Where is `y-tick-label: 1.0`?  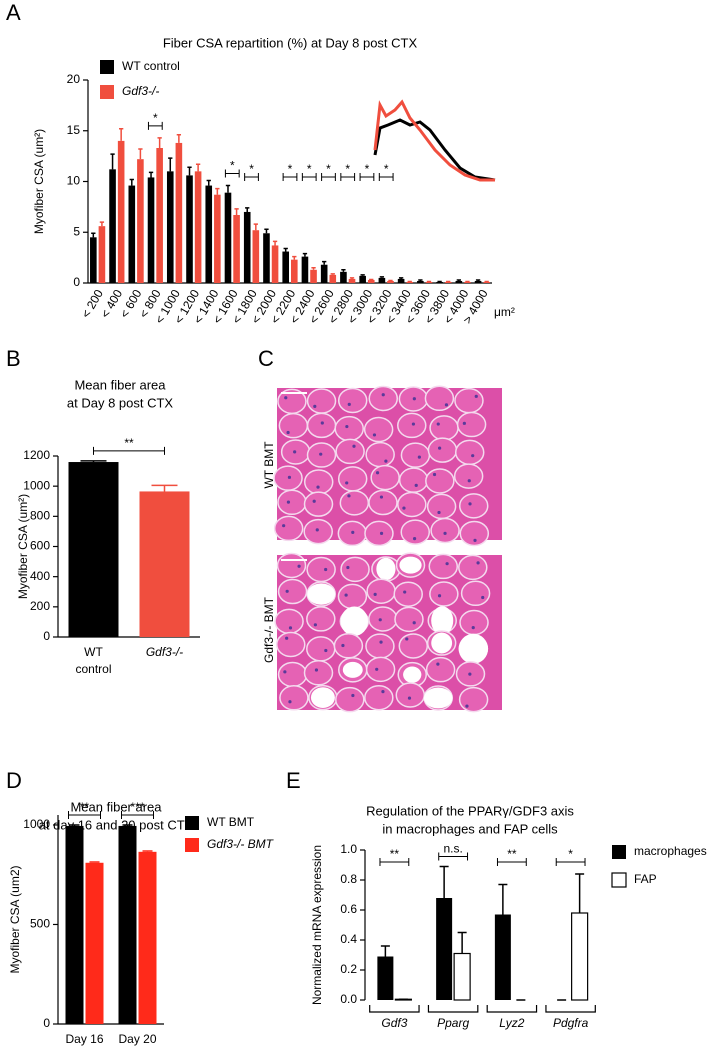 y-tick-label: 1.0 is located at coordinates (348, 849).